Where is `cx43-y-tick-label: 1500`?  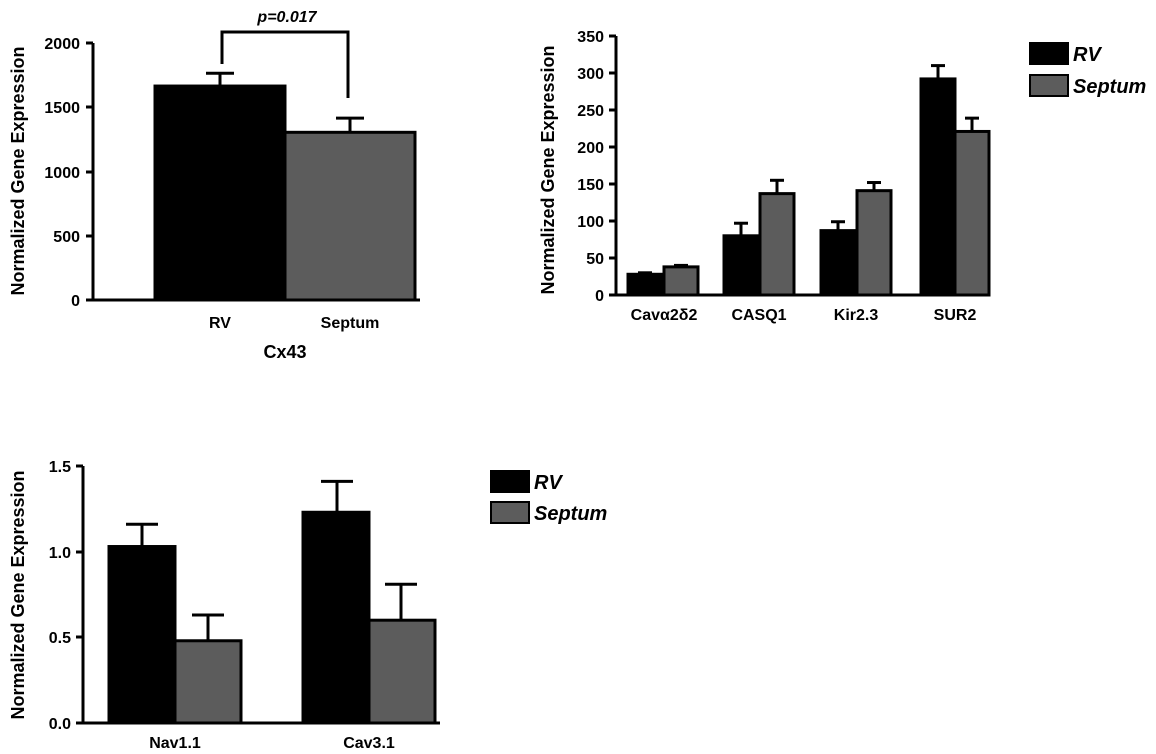 cx43-y-tick-label: 1500 is located at coordinates (62, 108).